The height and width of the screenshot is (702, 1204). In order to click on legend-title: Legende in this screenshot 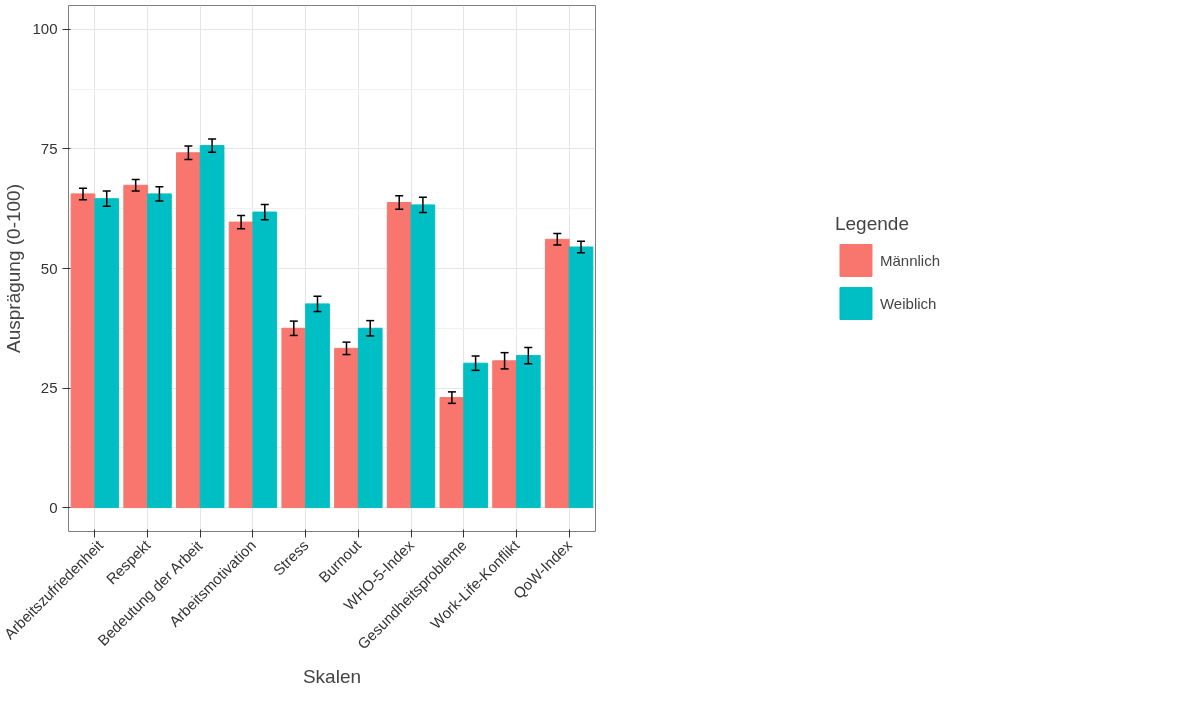, I will do `click(872, 224)`.